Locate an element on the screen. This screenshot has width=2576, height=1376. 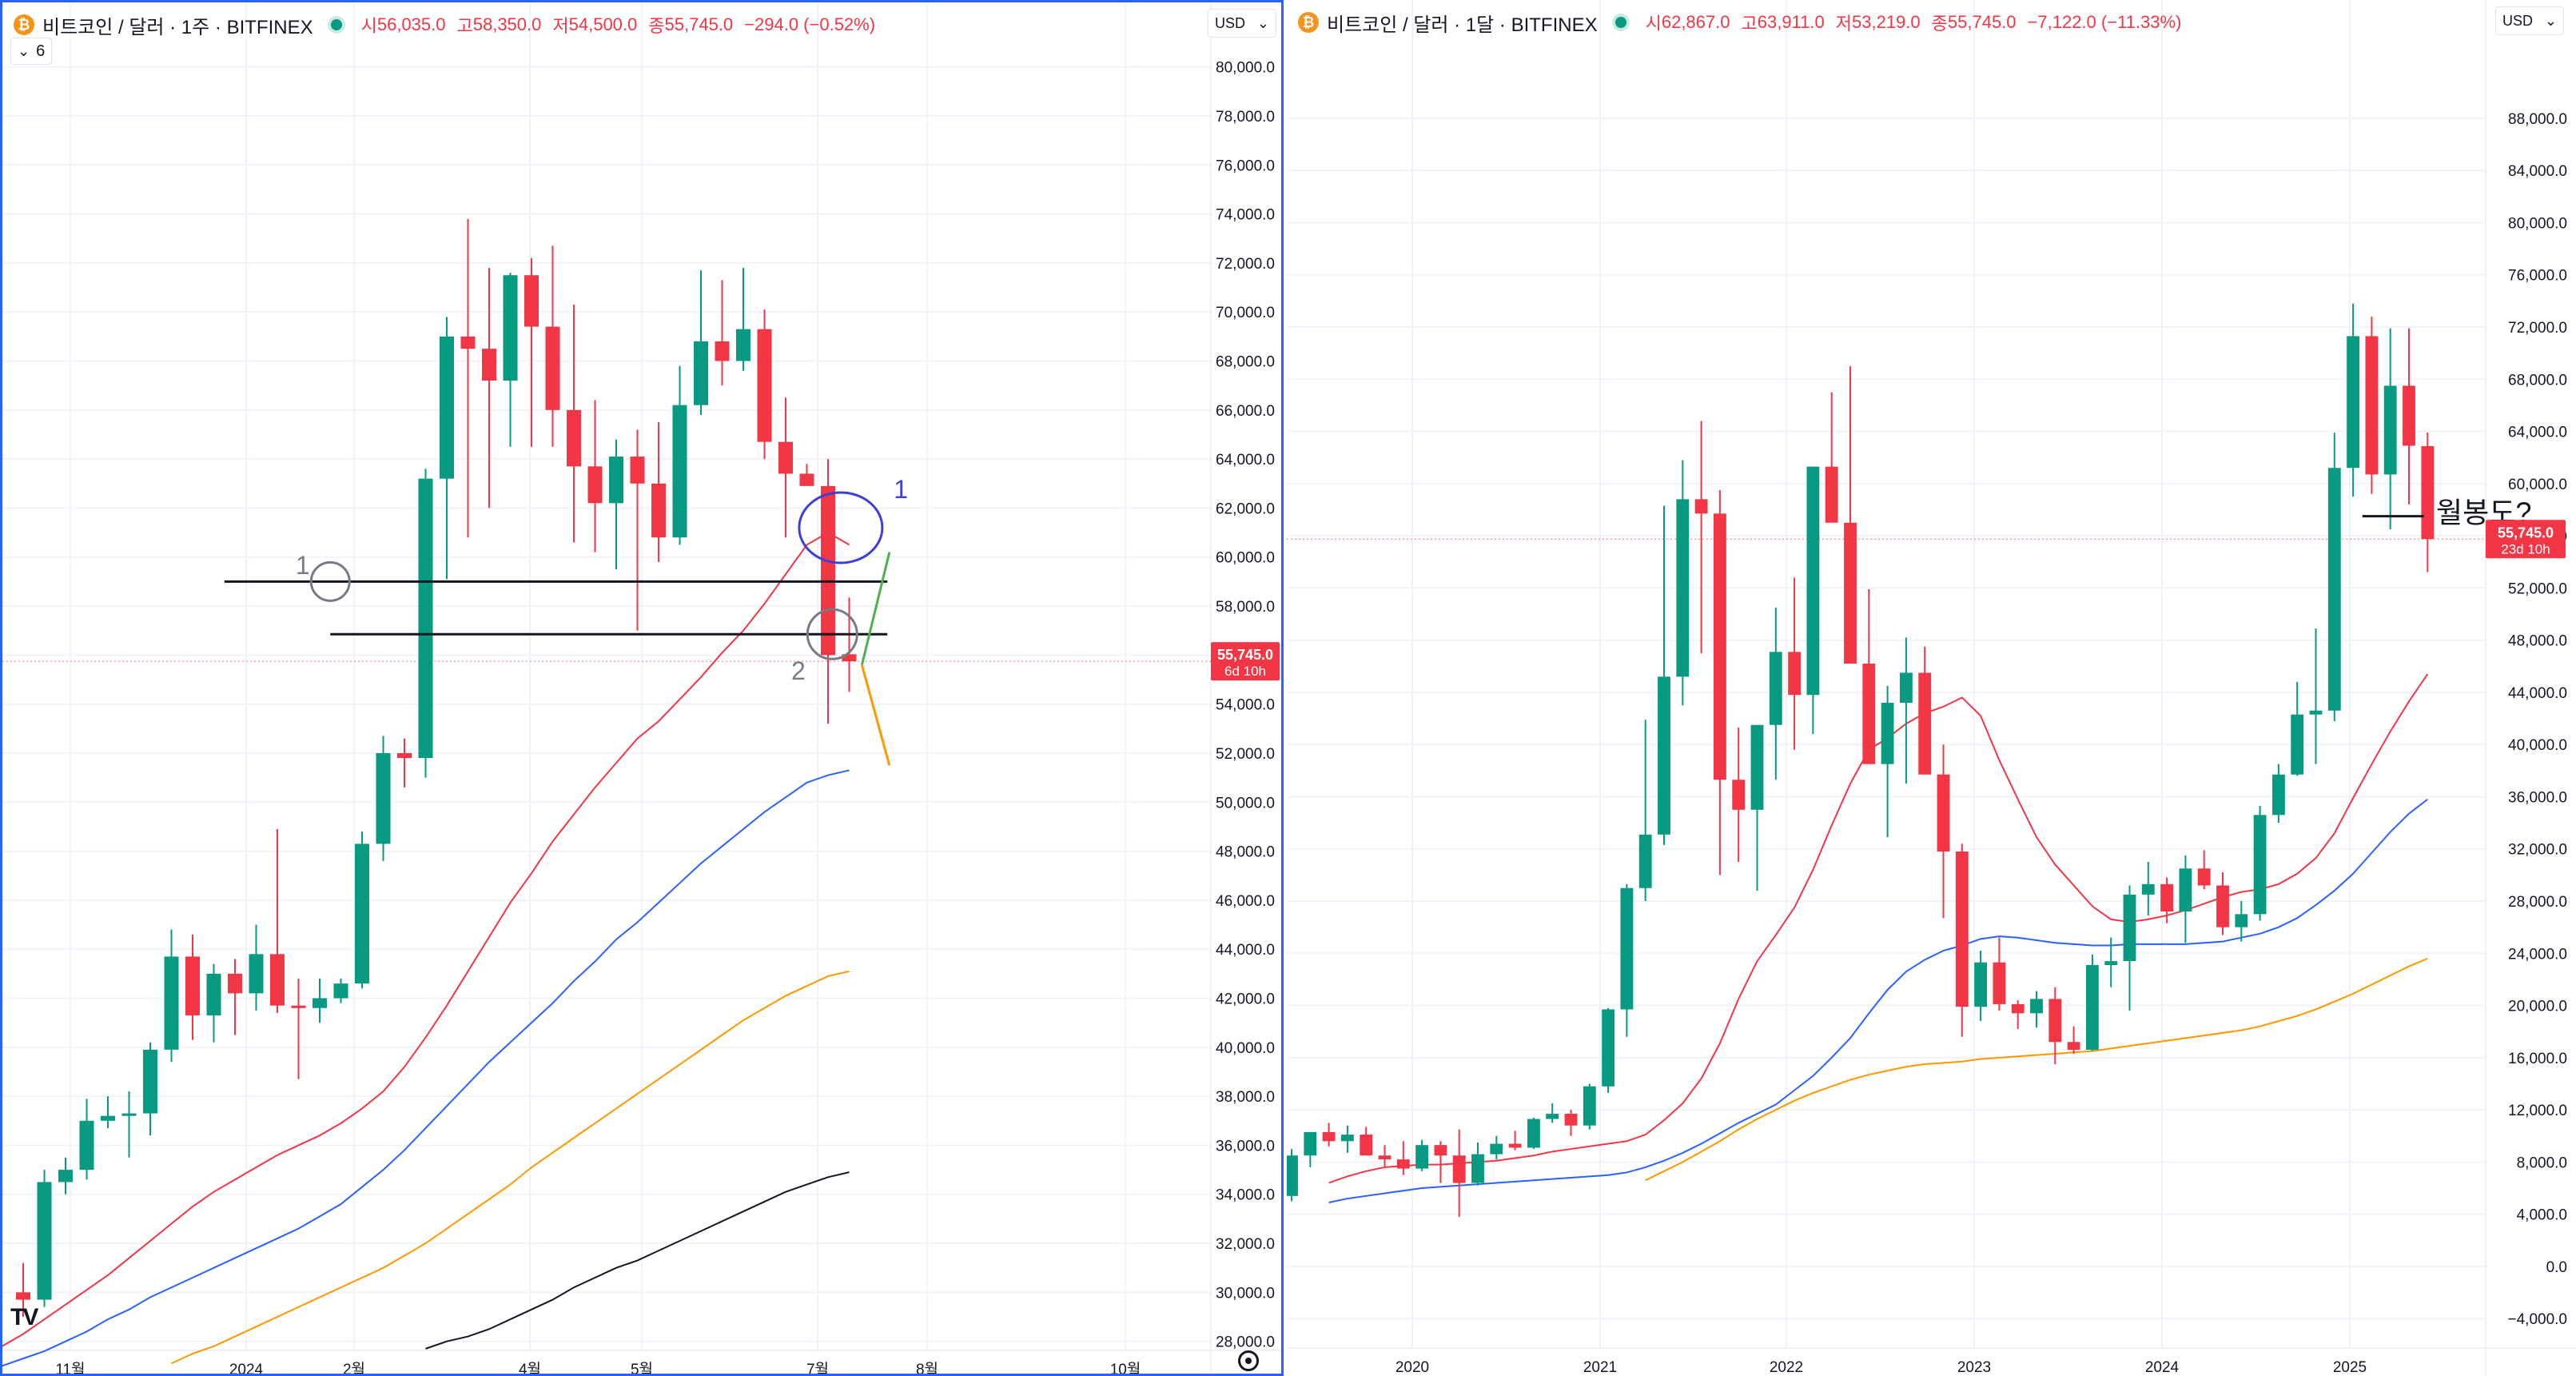
high-label: 고 is located at coordinates (464, 26).